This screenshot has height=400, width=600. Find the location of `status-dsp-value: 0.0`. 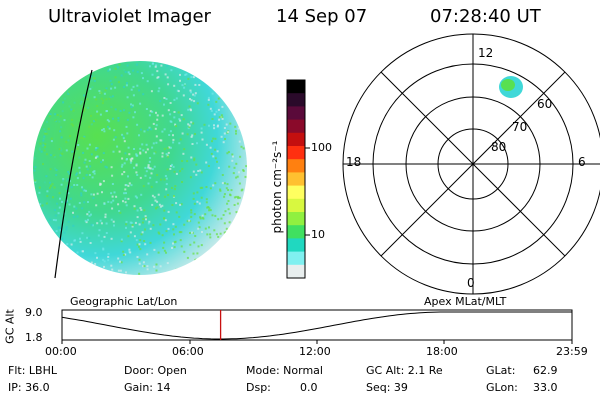

status-dsp-value: 0.0 is located at coordinates (309, 387).